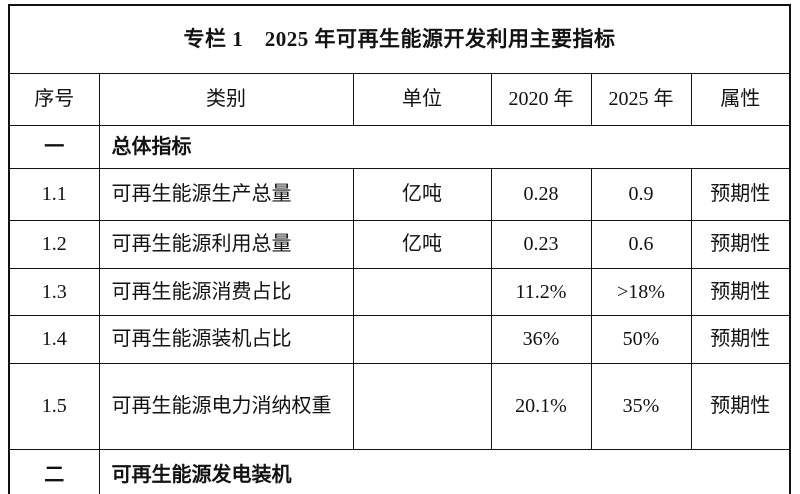 The height and width of the screenshot is (494, 800). Describe the element at coordinates (54, 471) in the screenshot. I see `cell-no: 二` at that location.